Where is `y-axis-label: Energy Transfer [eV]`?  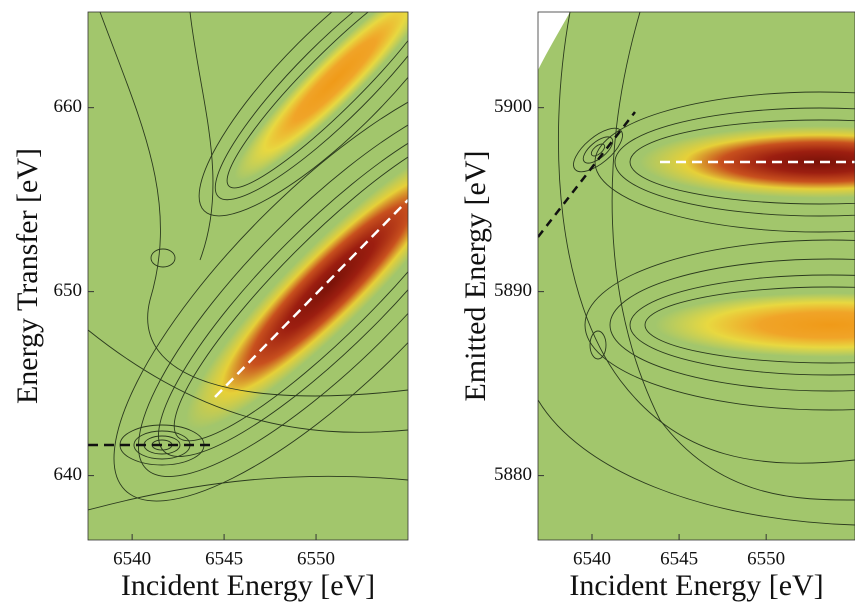
y-axis-label: Energy Transfer [eV] is located at coordinates (27, 276).